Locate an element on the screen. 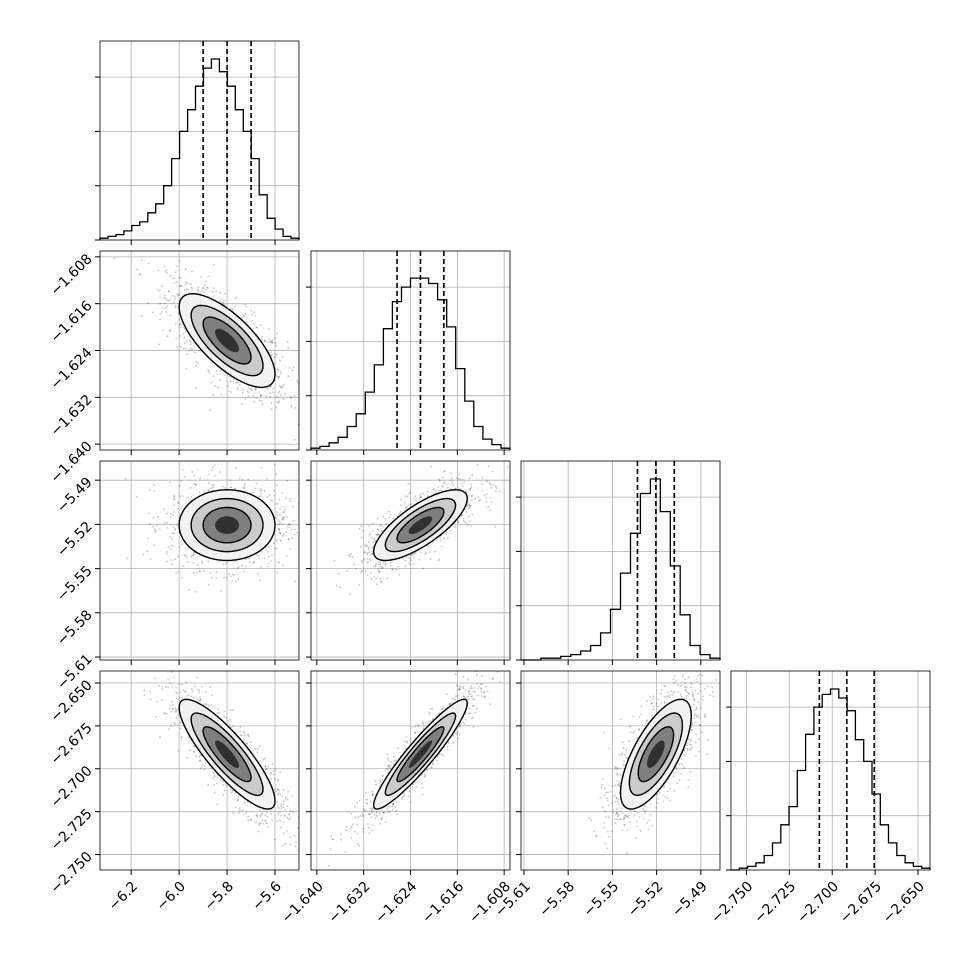  hist-panel-p2 is located at coordinates (618, 562).